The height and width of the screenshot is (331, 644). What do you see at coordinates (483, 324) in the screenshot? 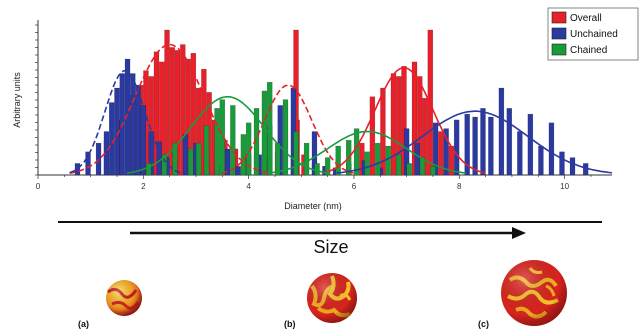
I see `particle-c-label: (c)` at bounding box center [483, 324].